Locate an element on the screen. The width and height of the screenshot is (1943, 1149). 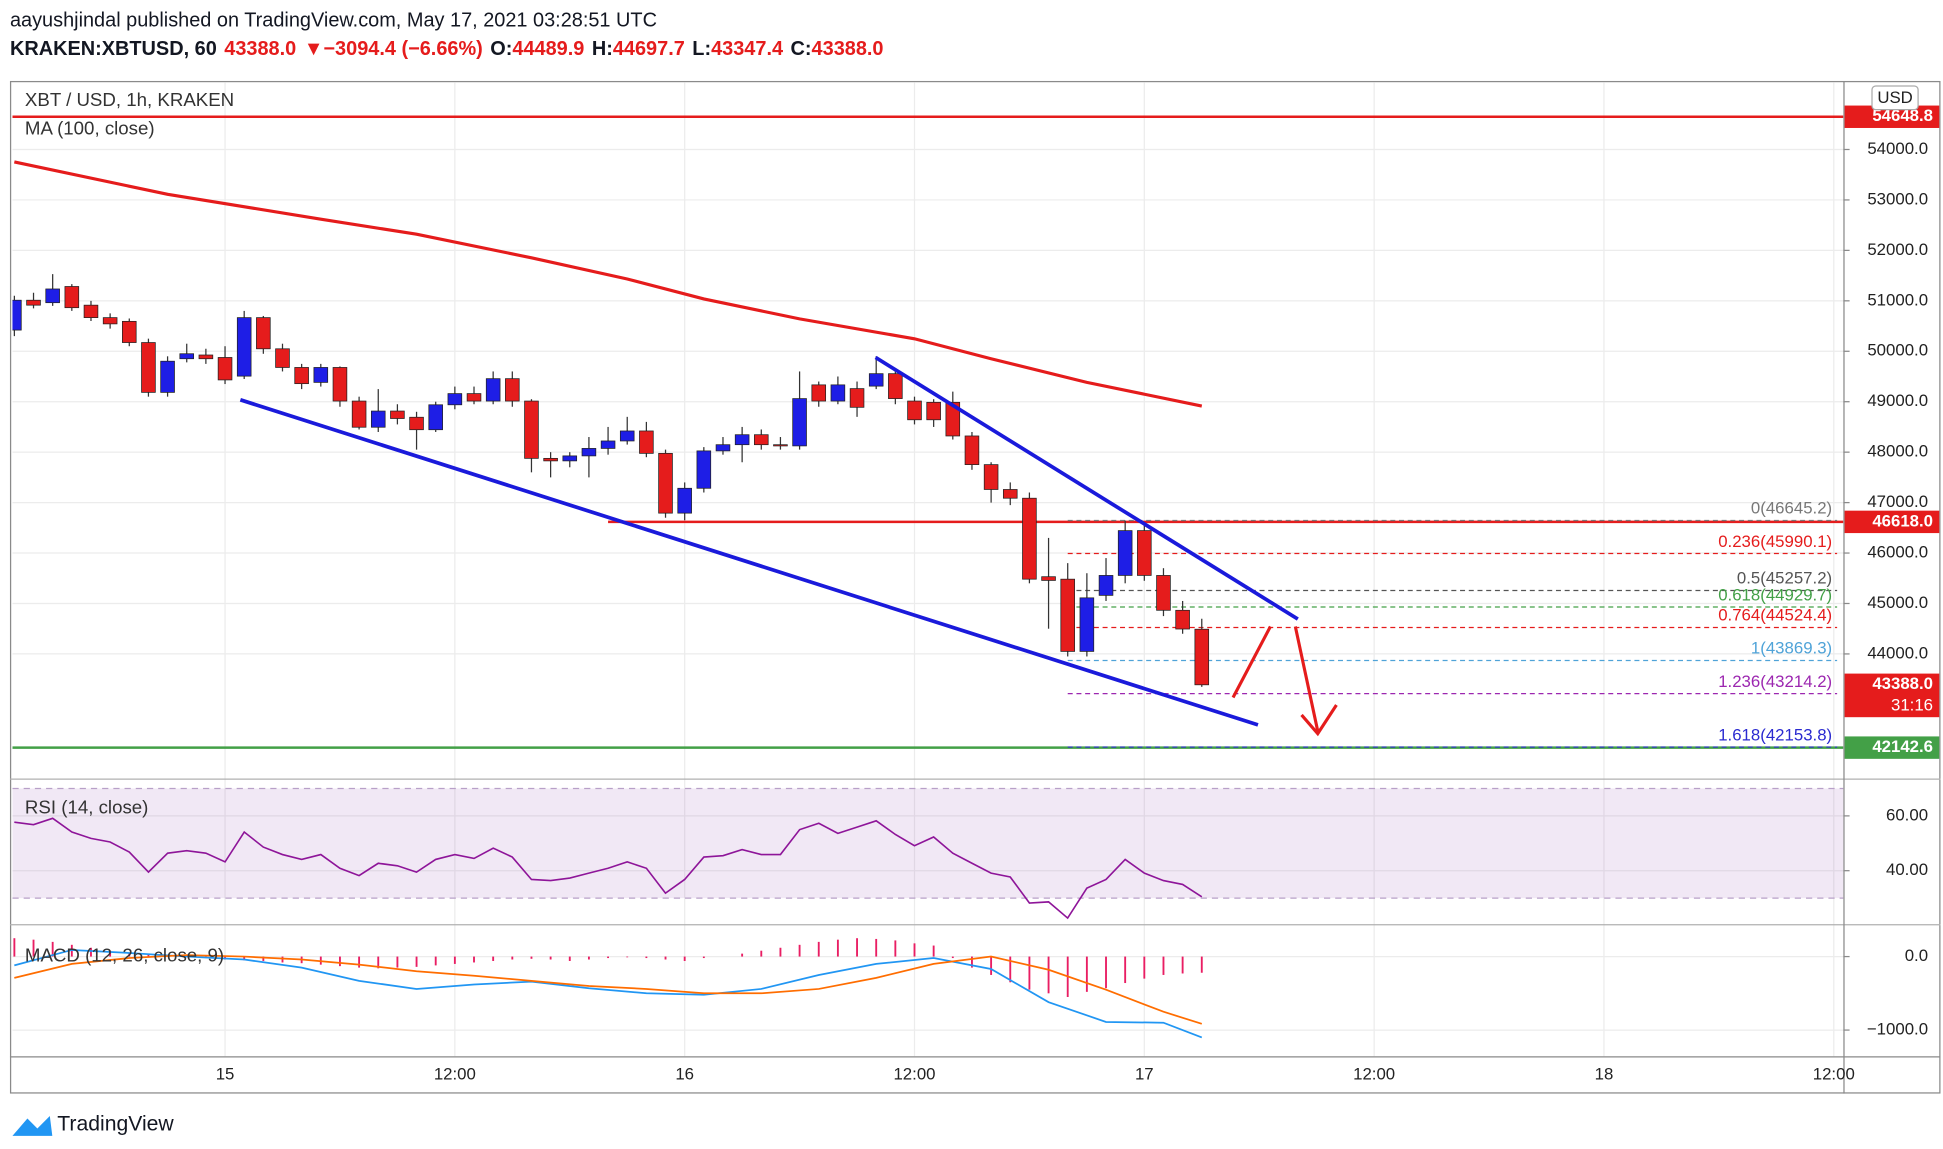
fib-label: 0.5(45257.2) is located at coordinates (1784, 578).